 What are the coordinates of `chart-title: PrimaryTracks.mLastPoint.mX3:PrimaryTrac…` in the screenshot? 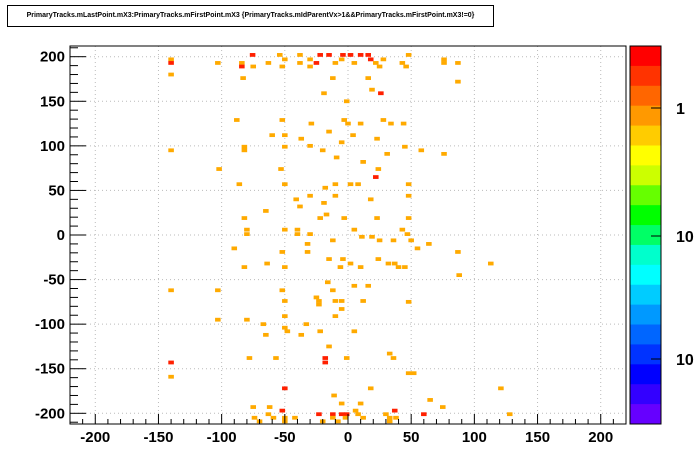 It's located at (250, 16).